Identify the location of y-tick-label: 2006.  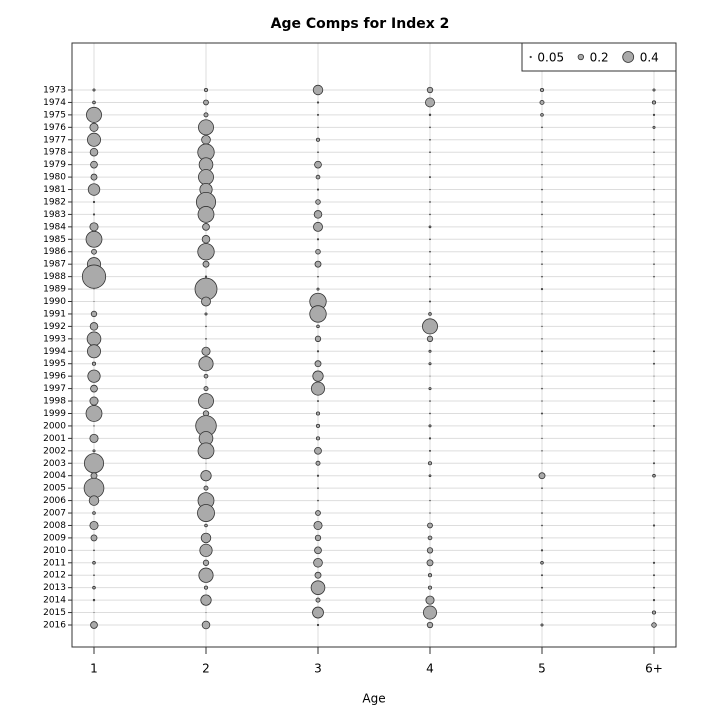
(54, 501).